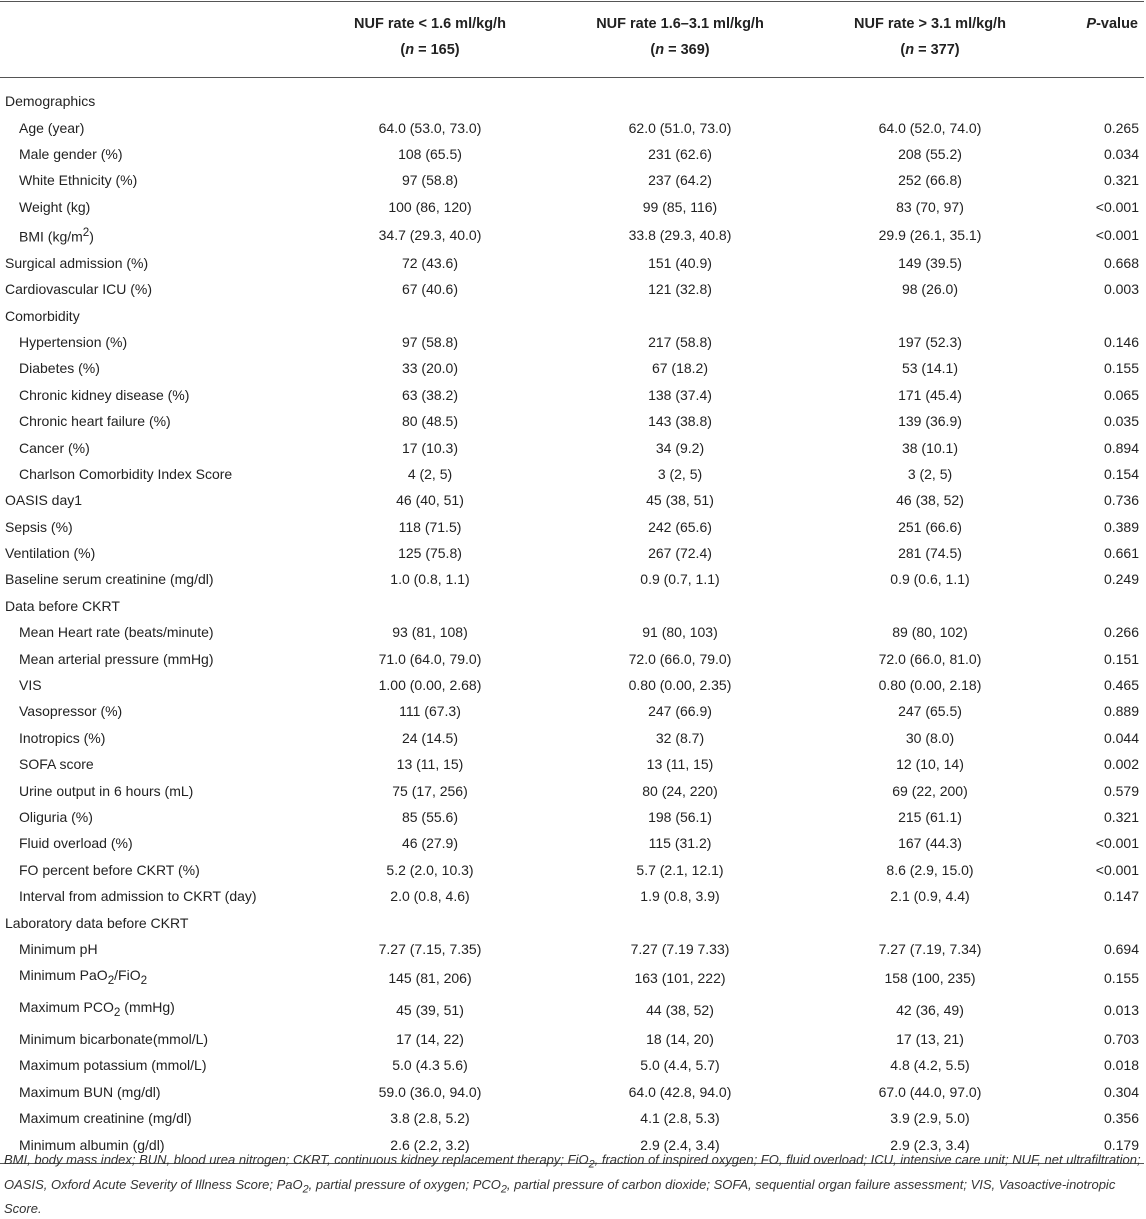 The width and height of the screenshot is (1146, 1219). What do you see at coordinates (680, 1009) in the screenshot?
I see `group-g2-cell: 44 (38, 52)` at bounding box center [680, 1009].